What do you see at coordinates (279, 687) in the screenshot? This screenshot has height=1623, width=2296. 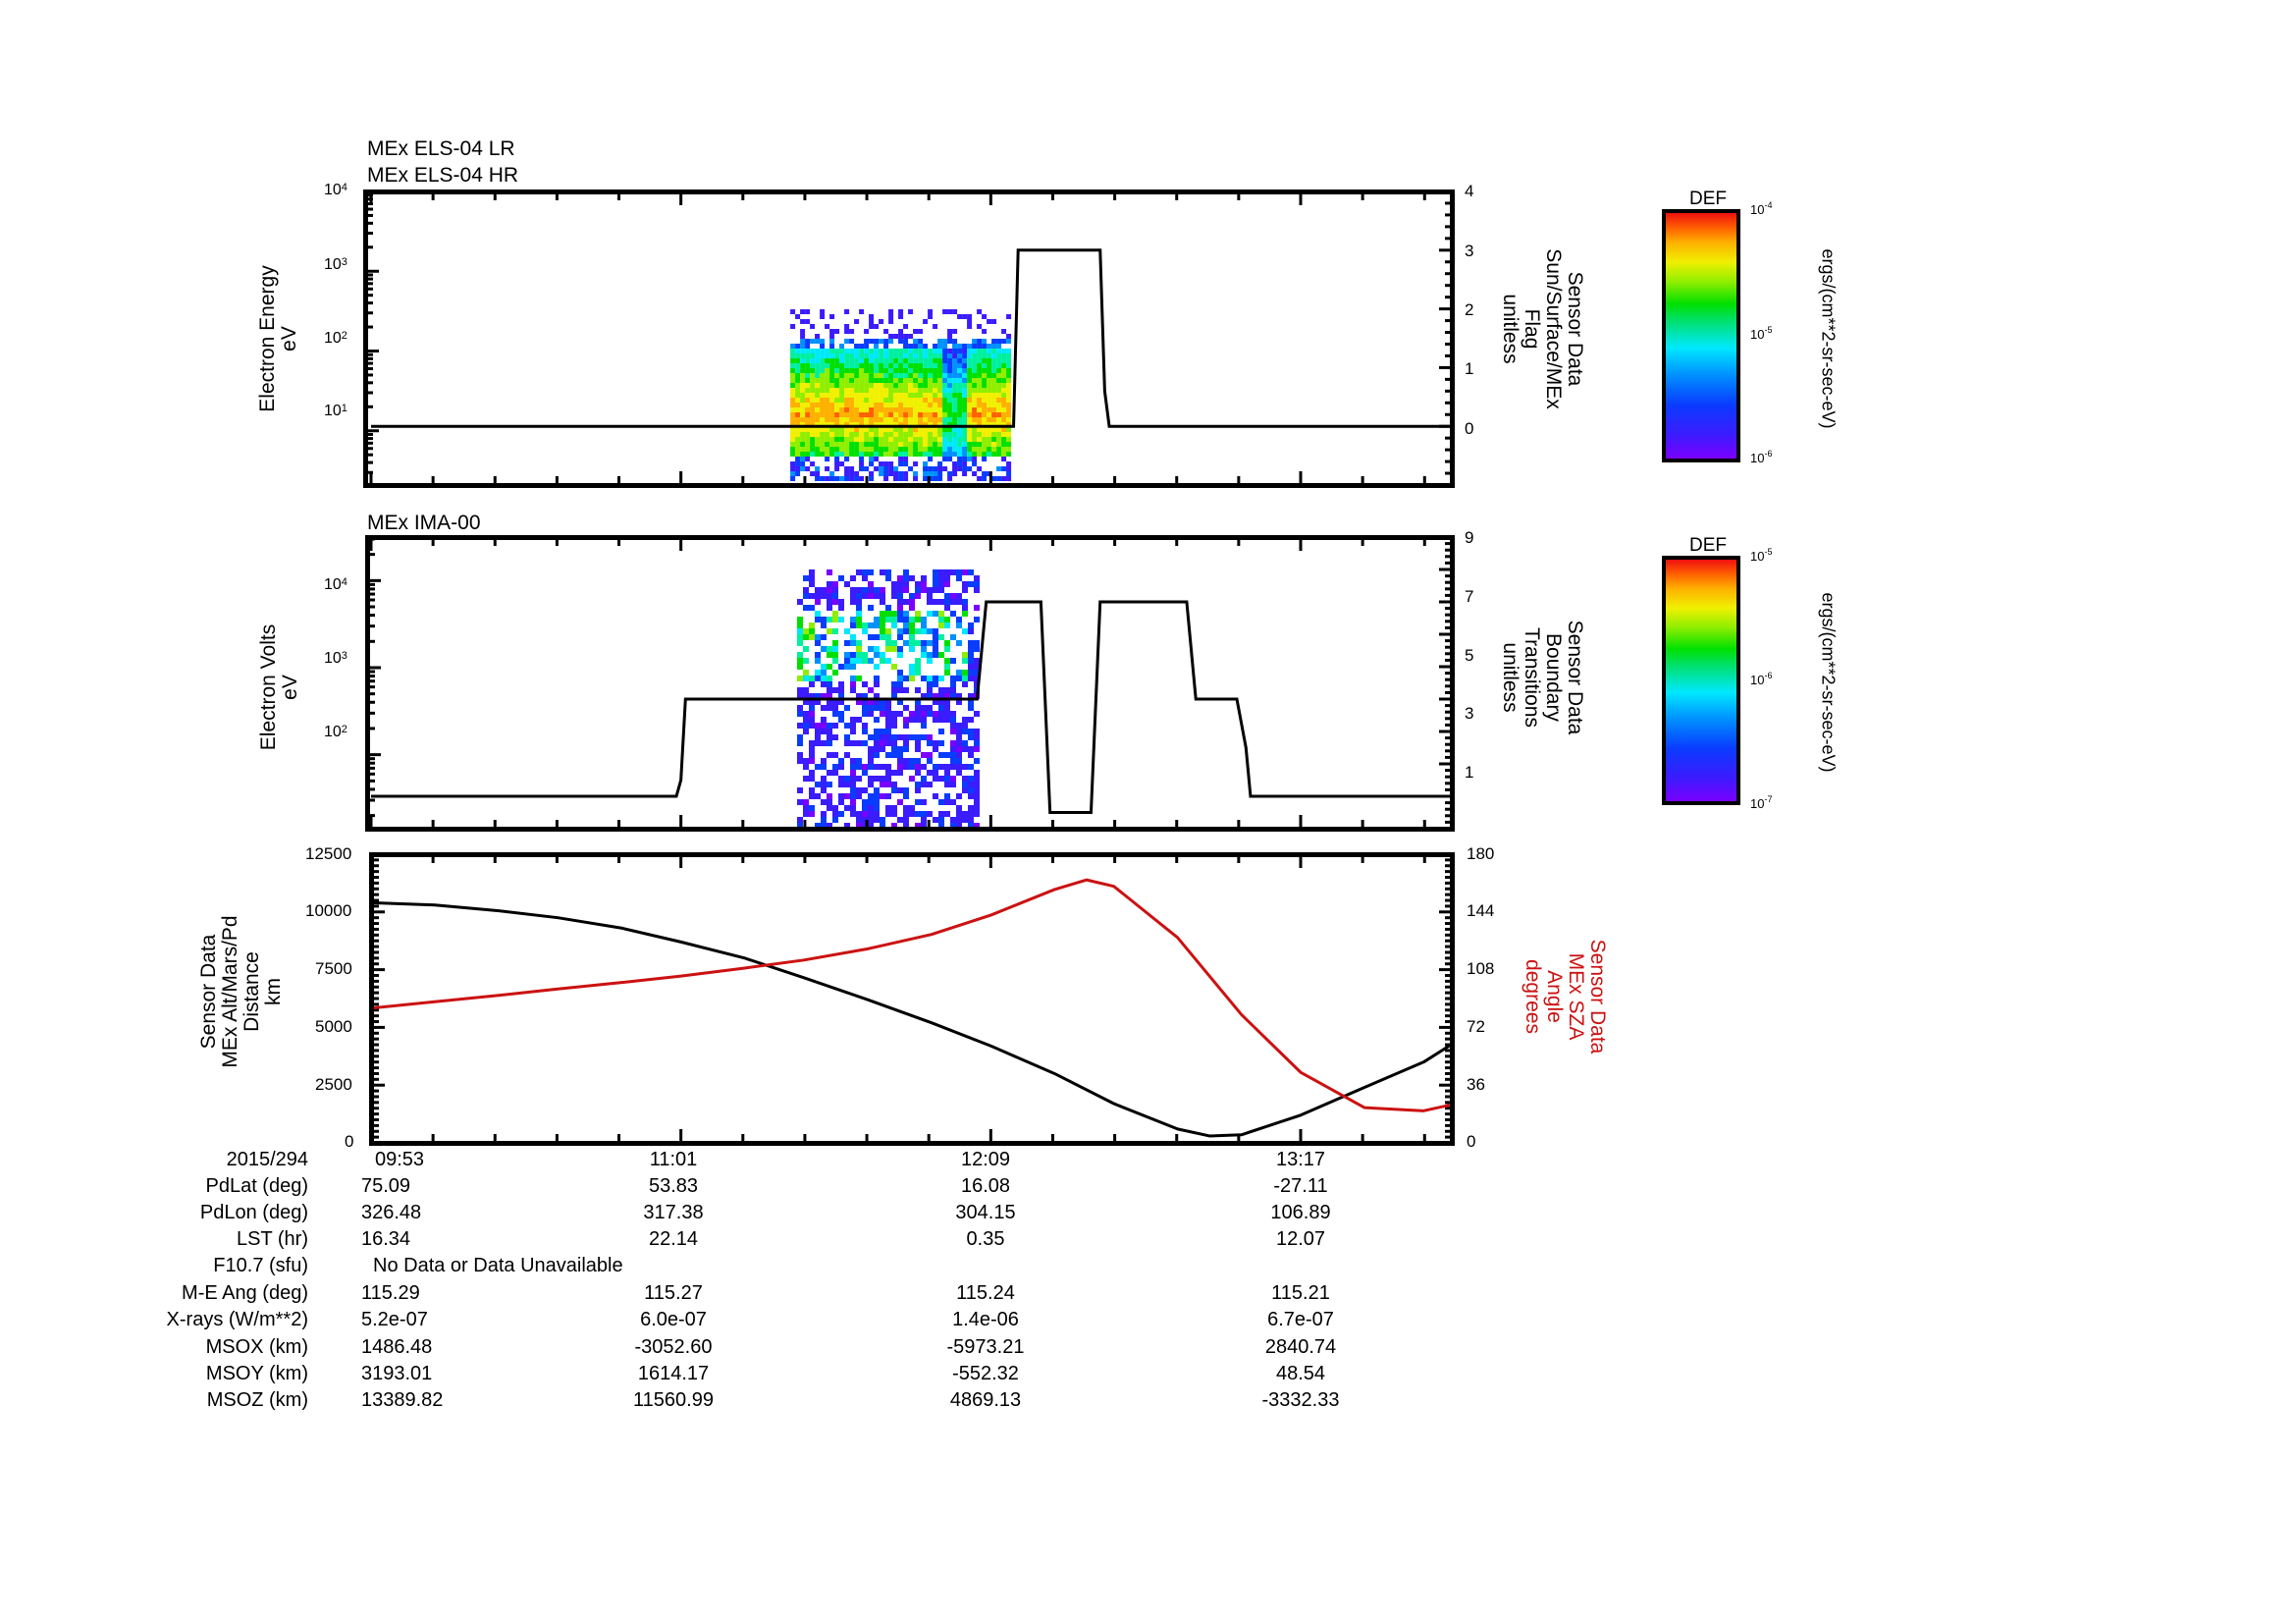 I see `panel2-ylabel-left: Electron Volts eV` at bounding box center [279, 687].